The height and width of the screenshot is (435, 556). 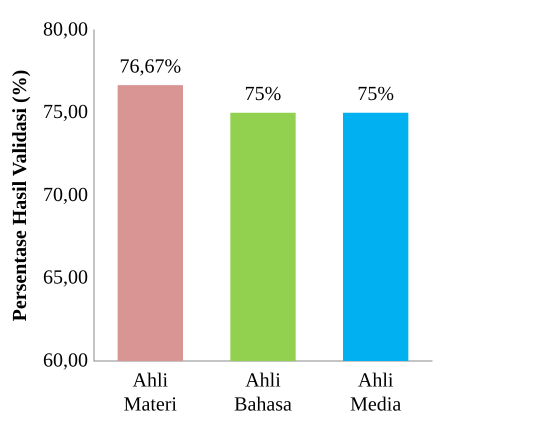 What do you see at coordinates (151, 392) in the screenshot?
I see `x-tick-label: Ahli Materi` at bounding box center [151, 392].